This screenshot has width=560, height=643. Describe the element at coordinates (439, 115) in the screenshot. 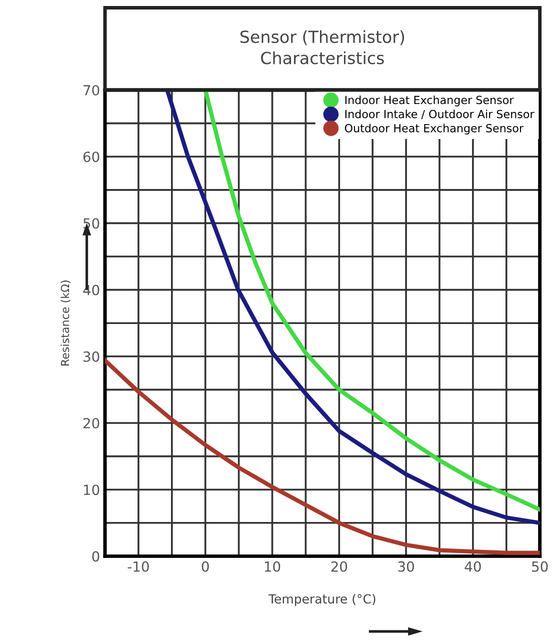

I see `legend-label: Indoor Intake / Outdoor Air Sensor` at that location.